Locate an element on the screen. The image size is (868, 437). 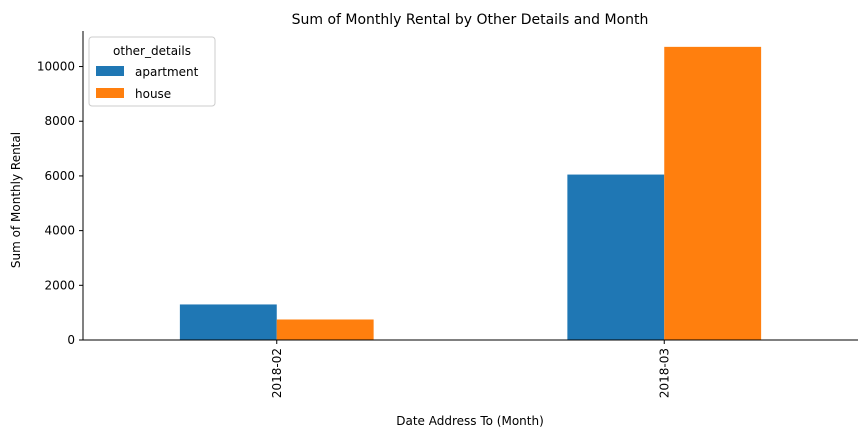
legend-swatch-house is located at coordinates (110, 93).